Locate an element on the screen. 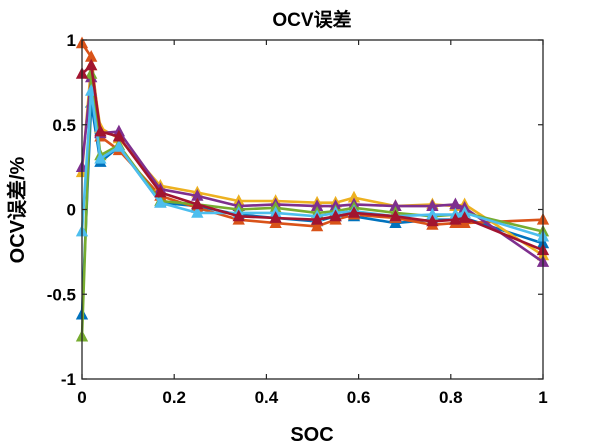  x-tick-label: 0 is located at coordinates (81, 397).